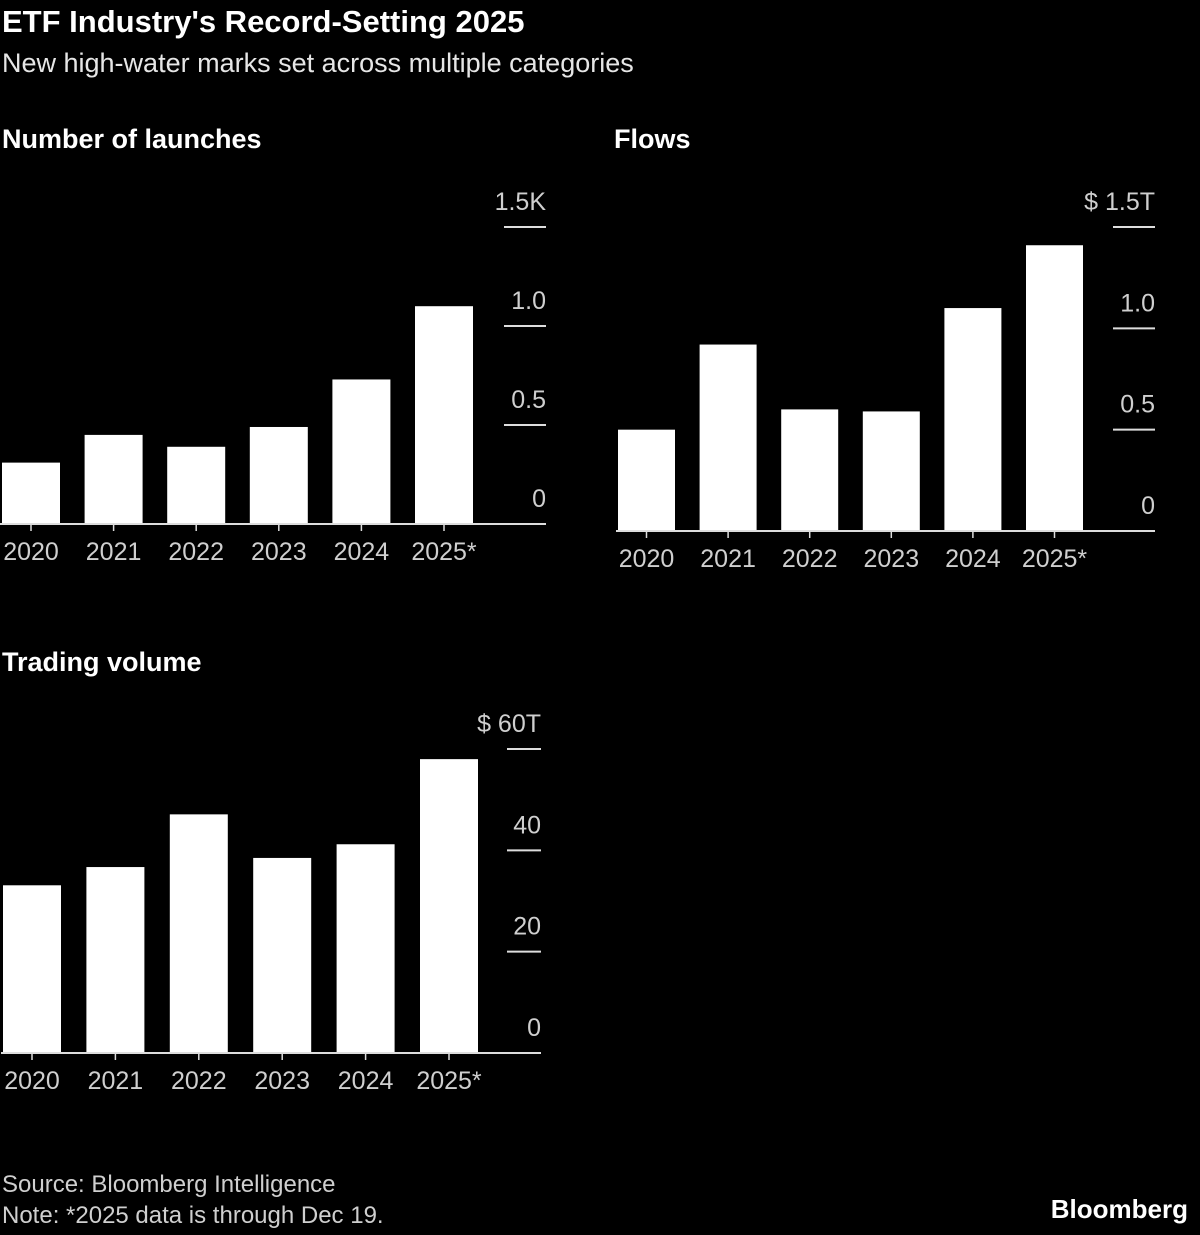 The width and height of the screenshot is (1200, 1235). Describe the element at coordinates (527, 825) in the screenshot. I see `y-tick-label: 40` at that location.